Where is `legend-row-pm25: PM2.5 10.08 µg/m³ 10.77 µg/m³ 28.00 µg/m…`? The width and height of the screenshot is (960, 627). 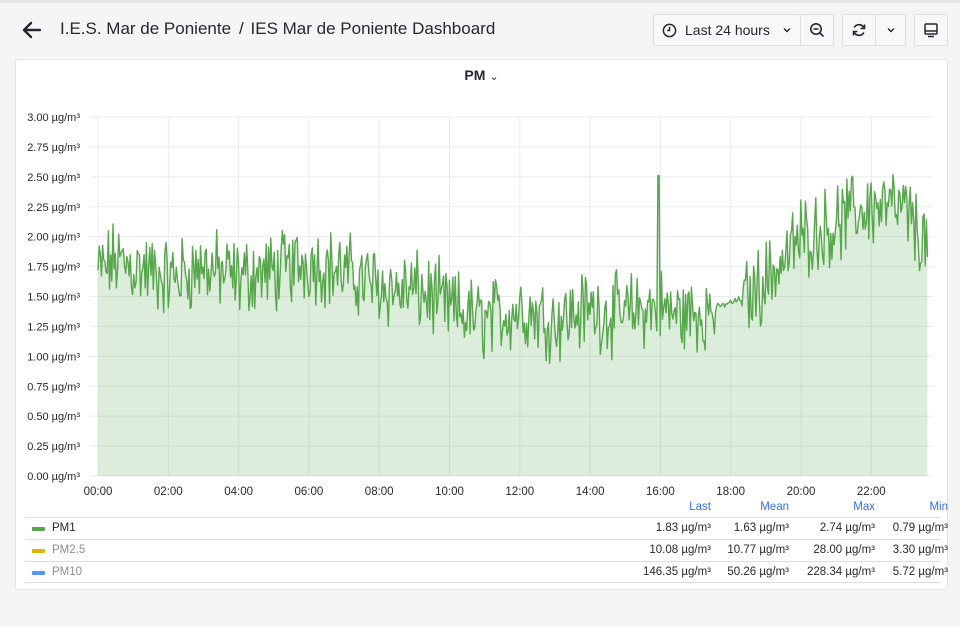 legend-row-pm25: PM2.5 10.08 µg/m³ 10.77 µg/m³ 28.00 µg/m… is located at coordinates (486, 550).